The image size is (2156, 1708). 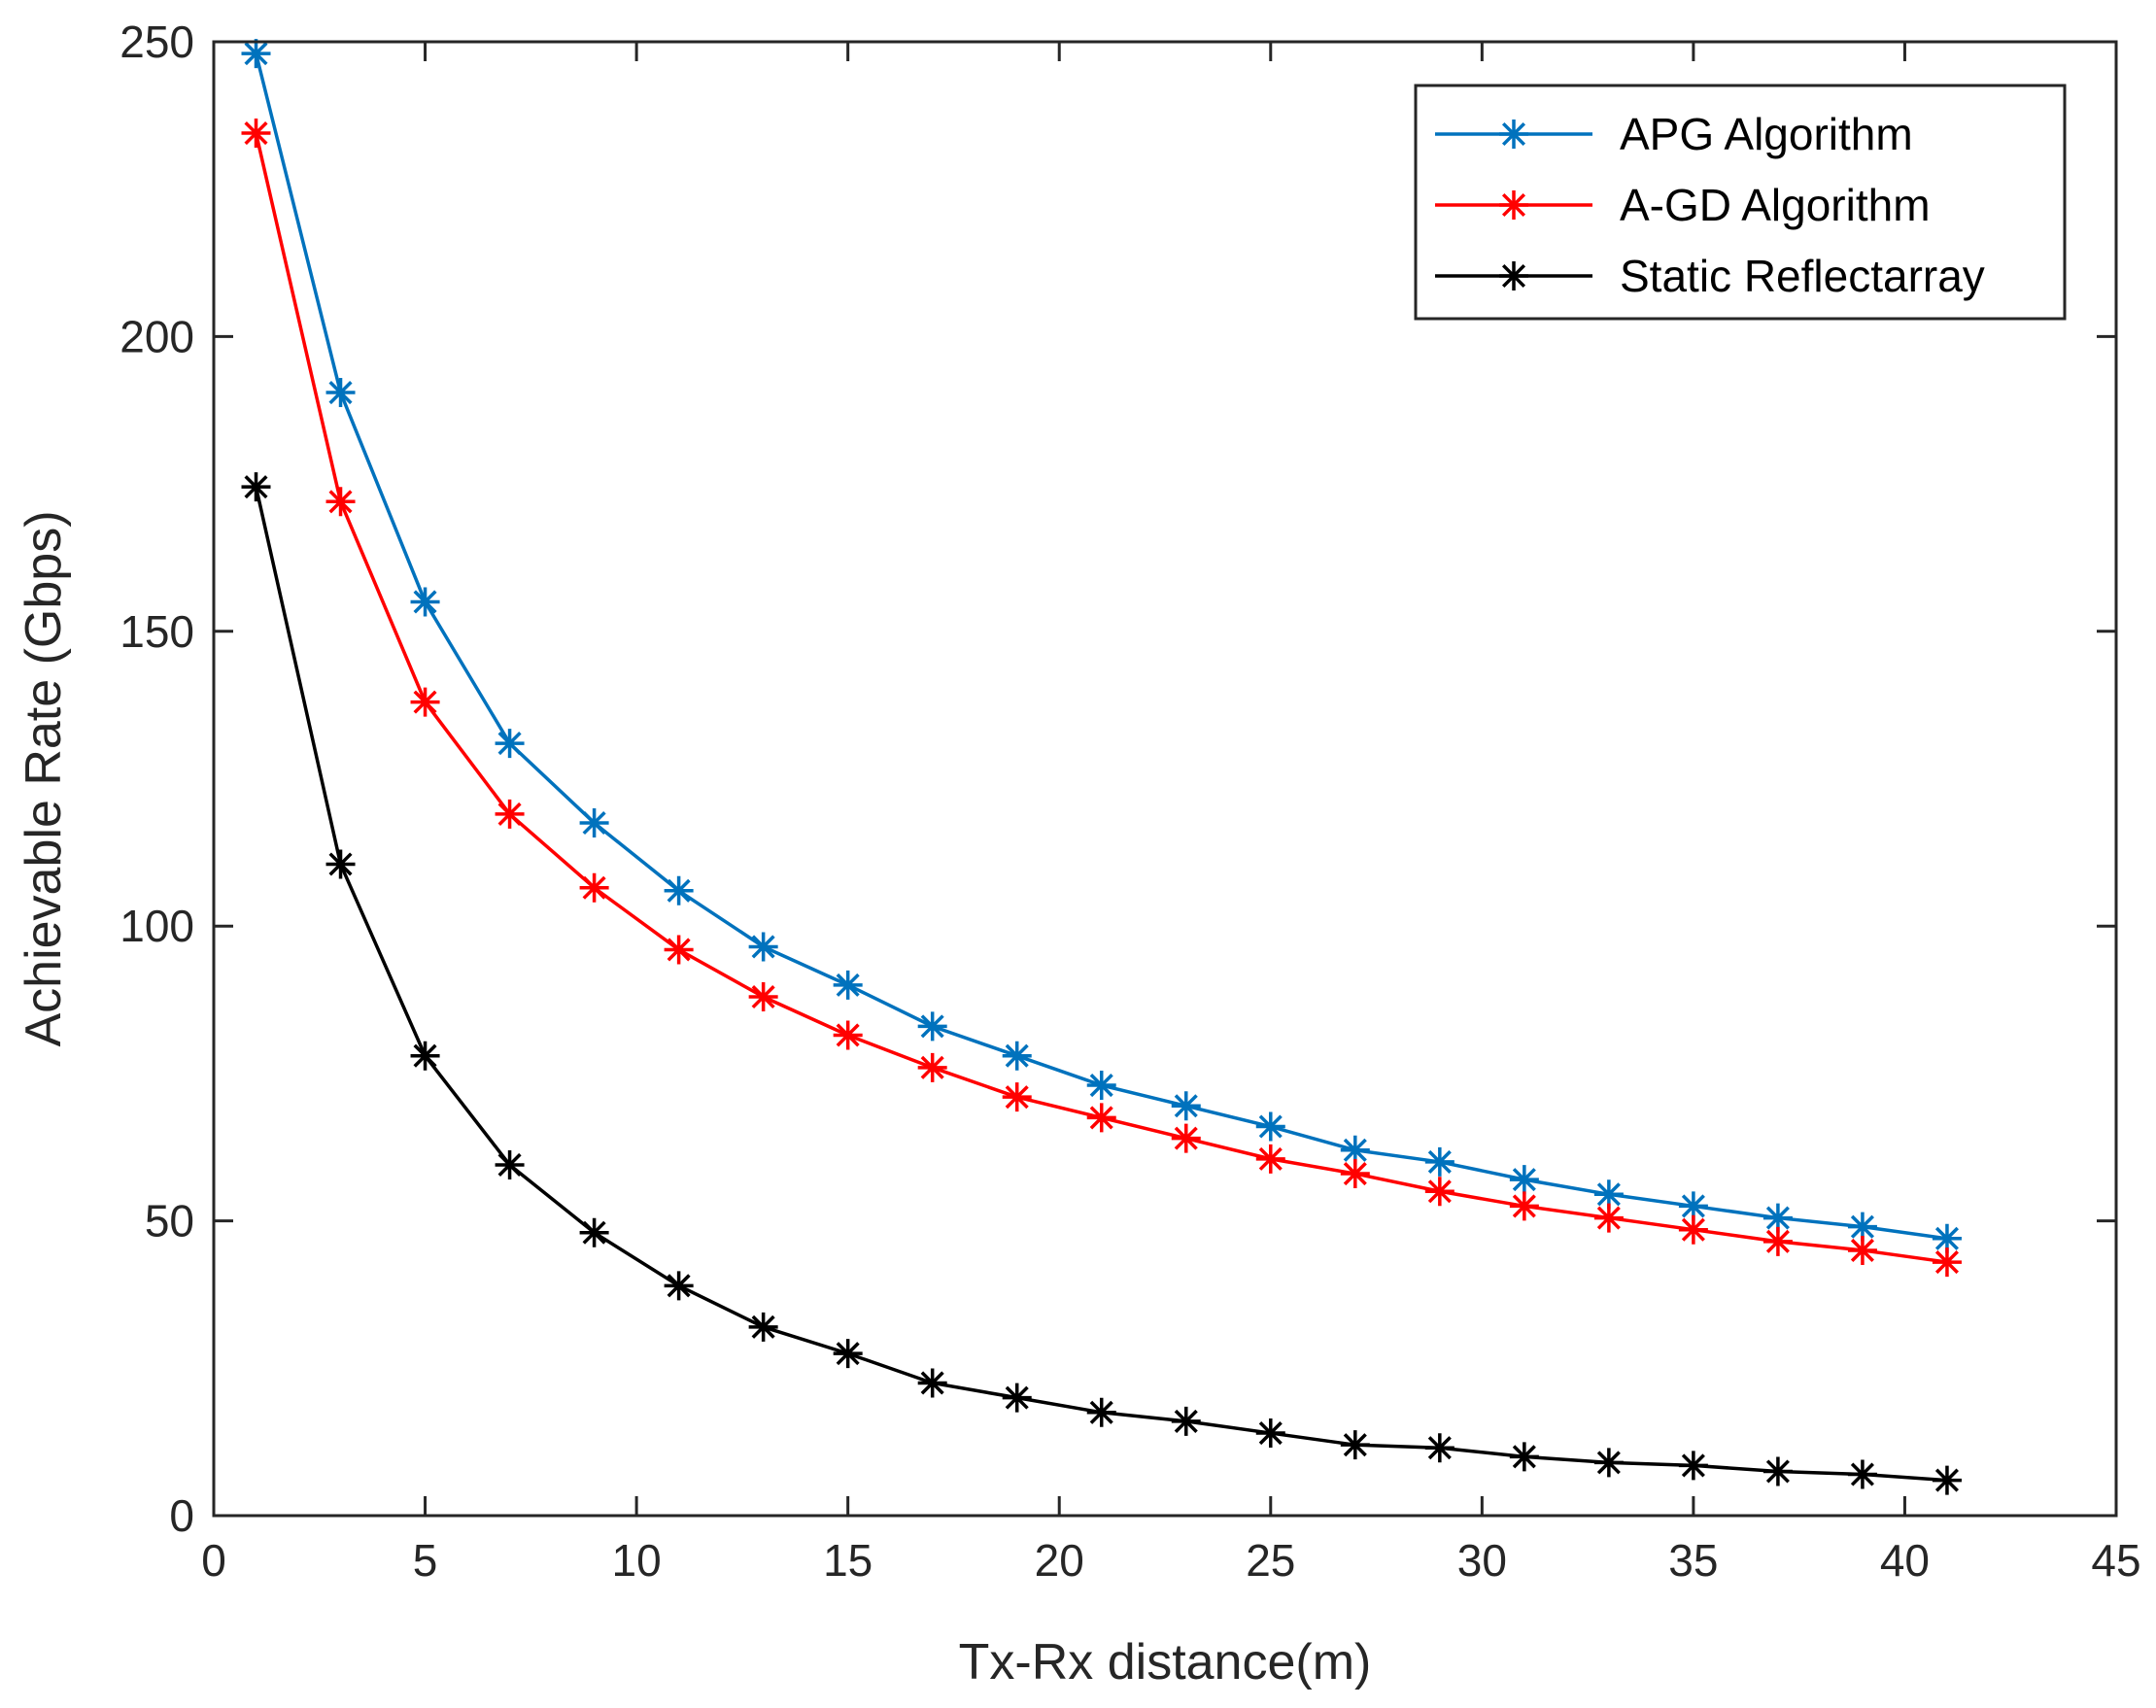 What do you see at coordinates (213, 1560) in the screenshot?
I see `x-tick-label: 0` at bounding box center [213, 1560].